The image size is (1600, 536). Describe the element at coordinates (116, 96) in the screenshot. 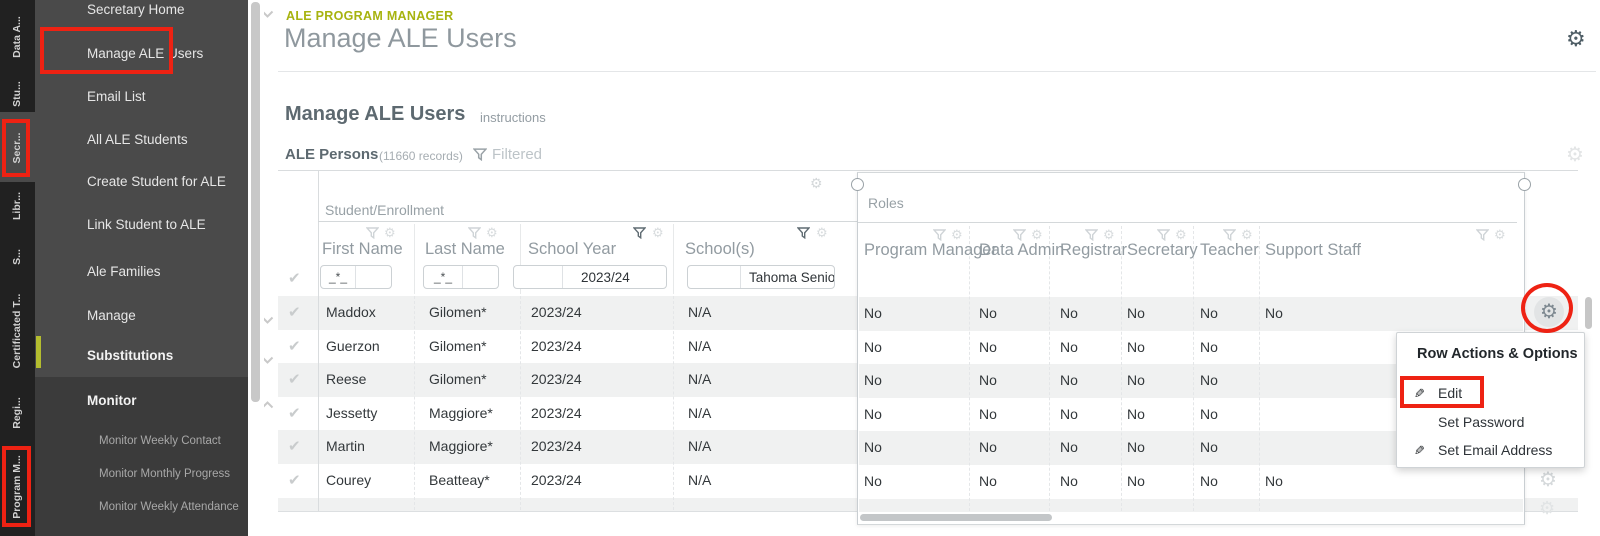

I see `sidebar-item-email-list: Email List` at that location.